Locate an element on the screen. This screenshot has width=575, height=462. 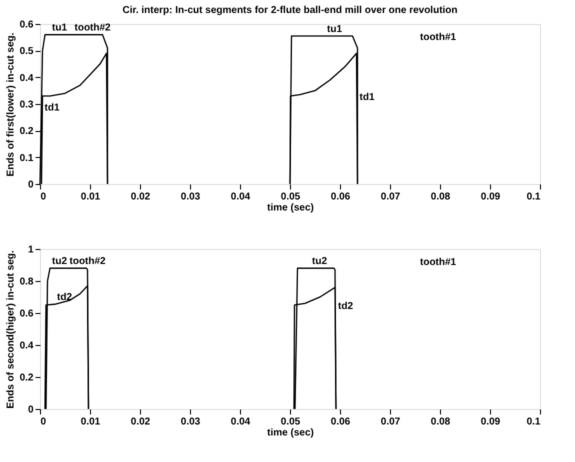
y-tick-label: 1 is located at coordinates (31, 250).